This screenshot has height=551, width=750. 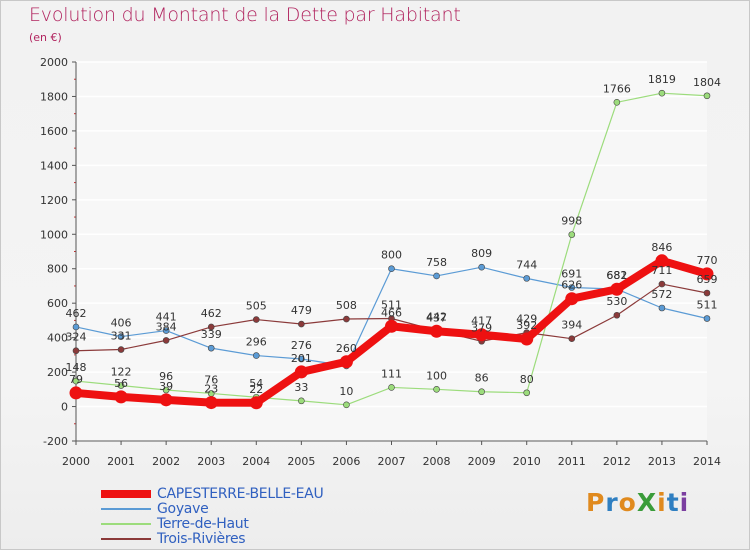 What do you see at coordinates (256, 306) in the screenshot?
I see `data-label: 505` at bounding box center [256, 306].